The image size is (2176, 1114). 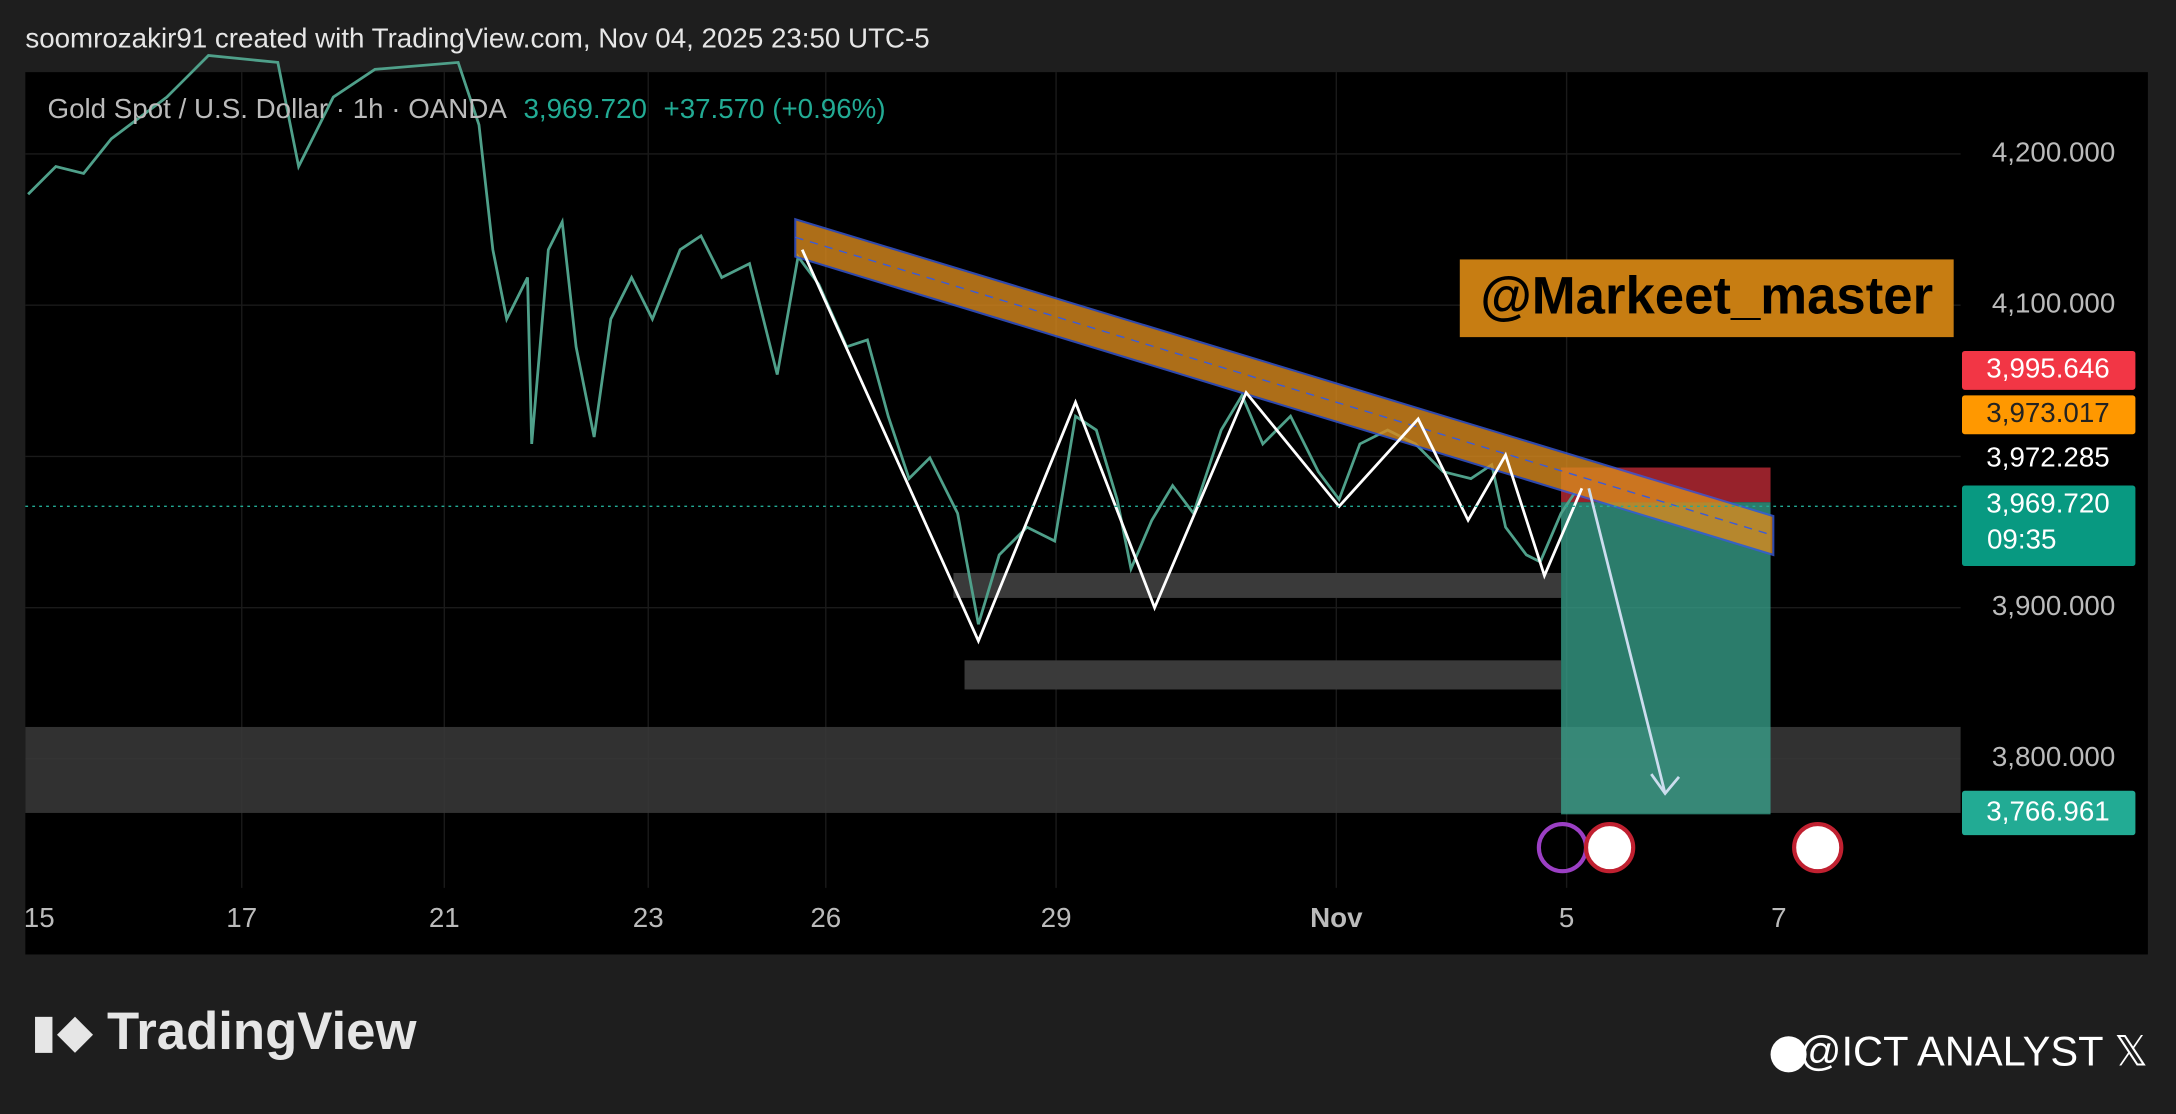 What do you see at coordinates (825, 917) in the screenshot?
I see `time-axis-label: 26` at bounding box center [825, 917].